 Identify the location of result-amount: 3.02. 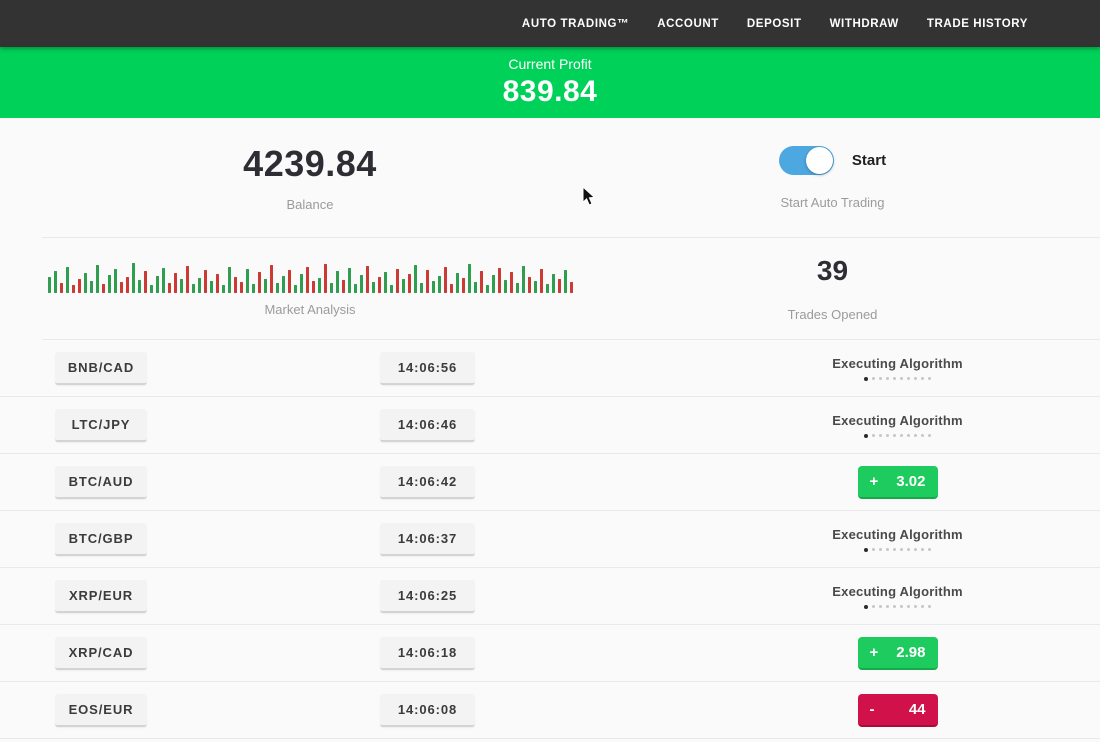
(911, 481).